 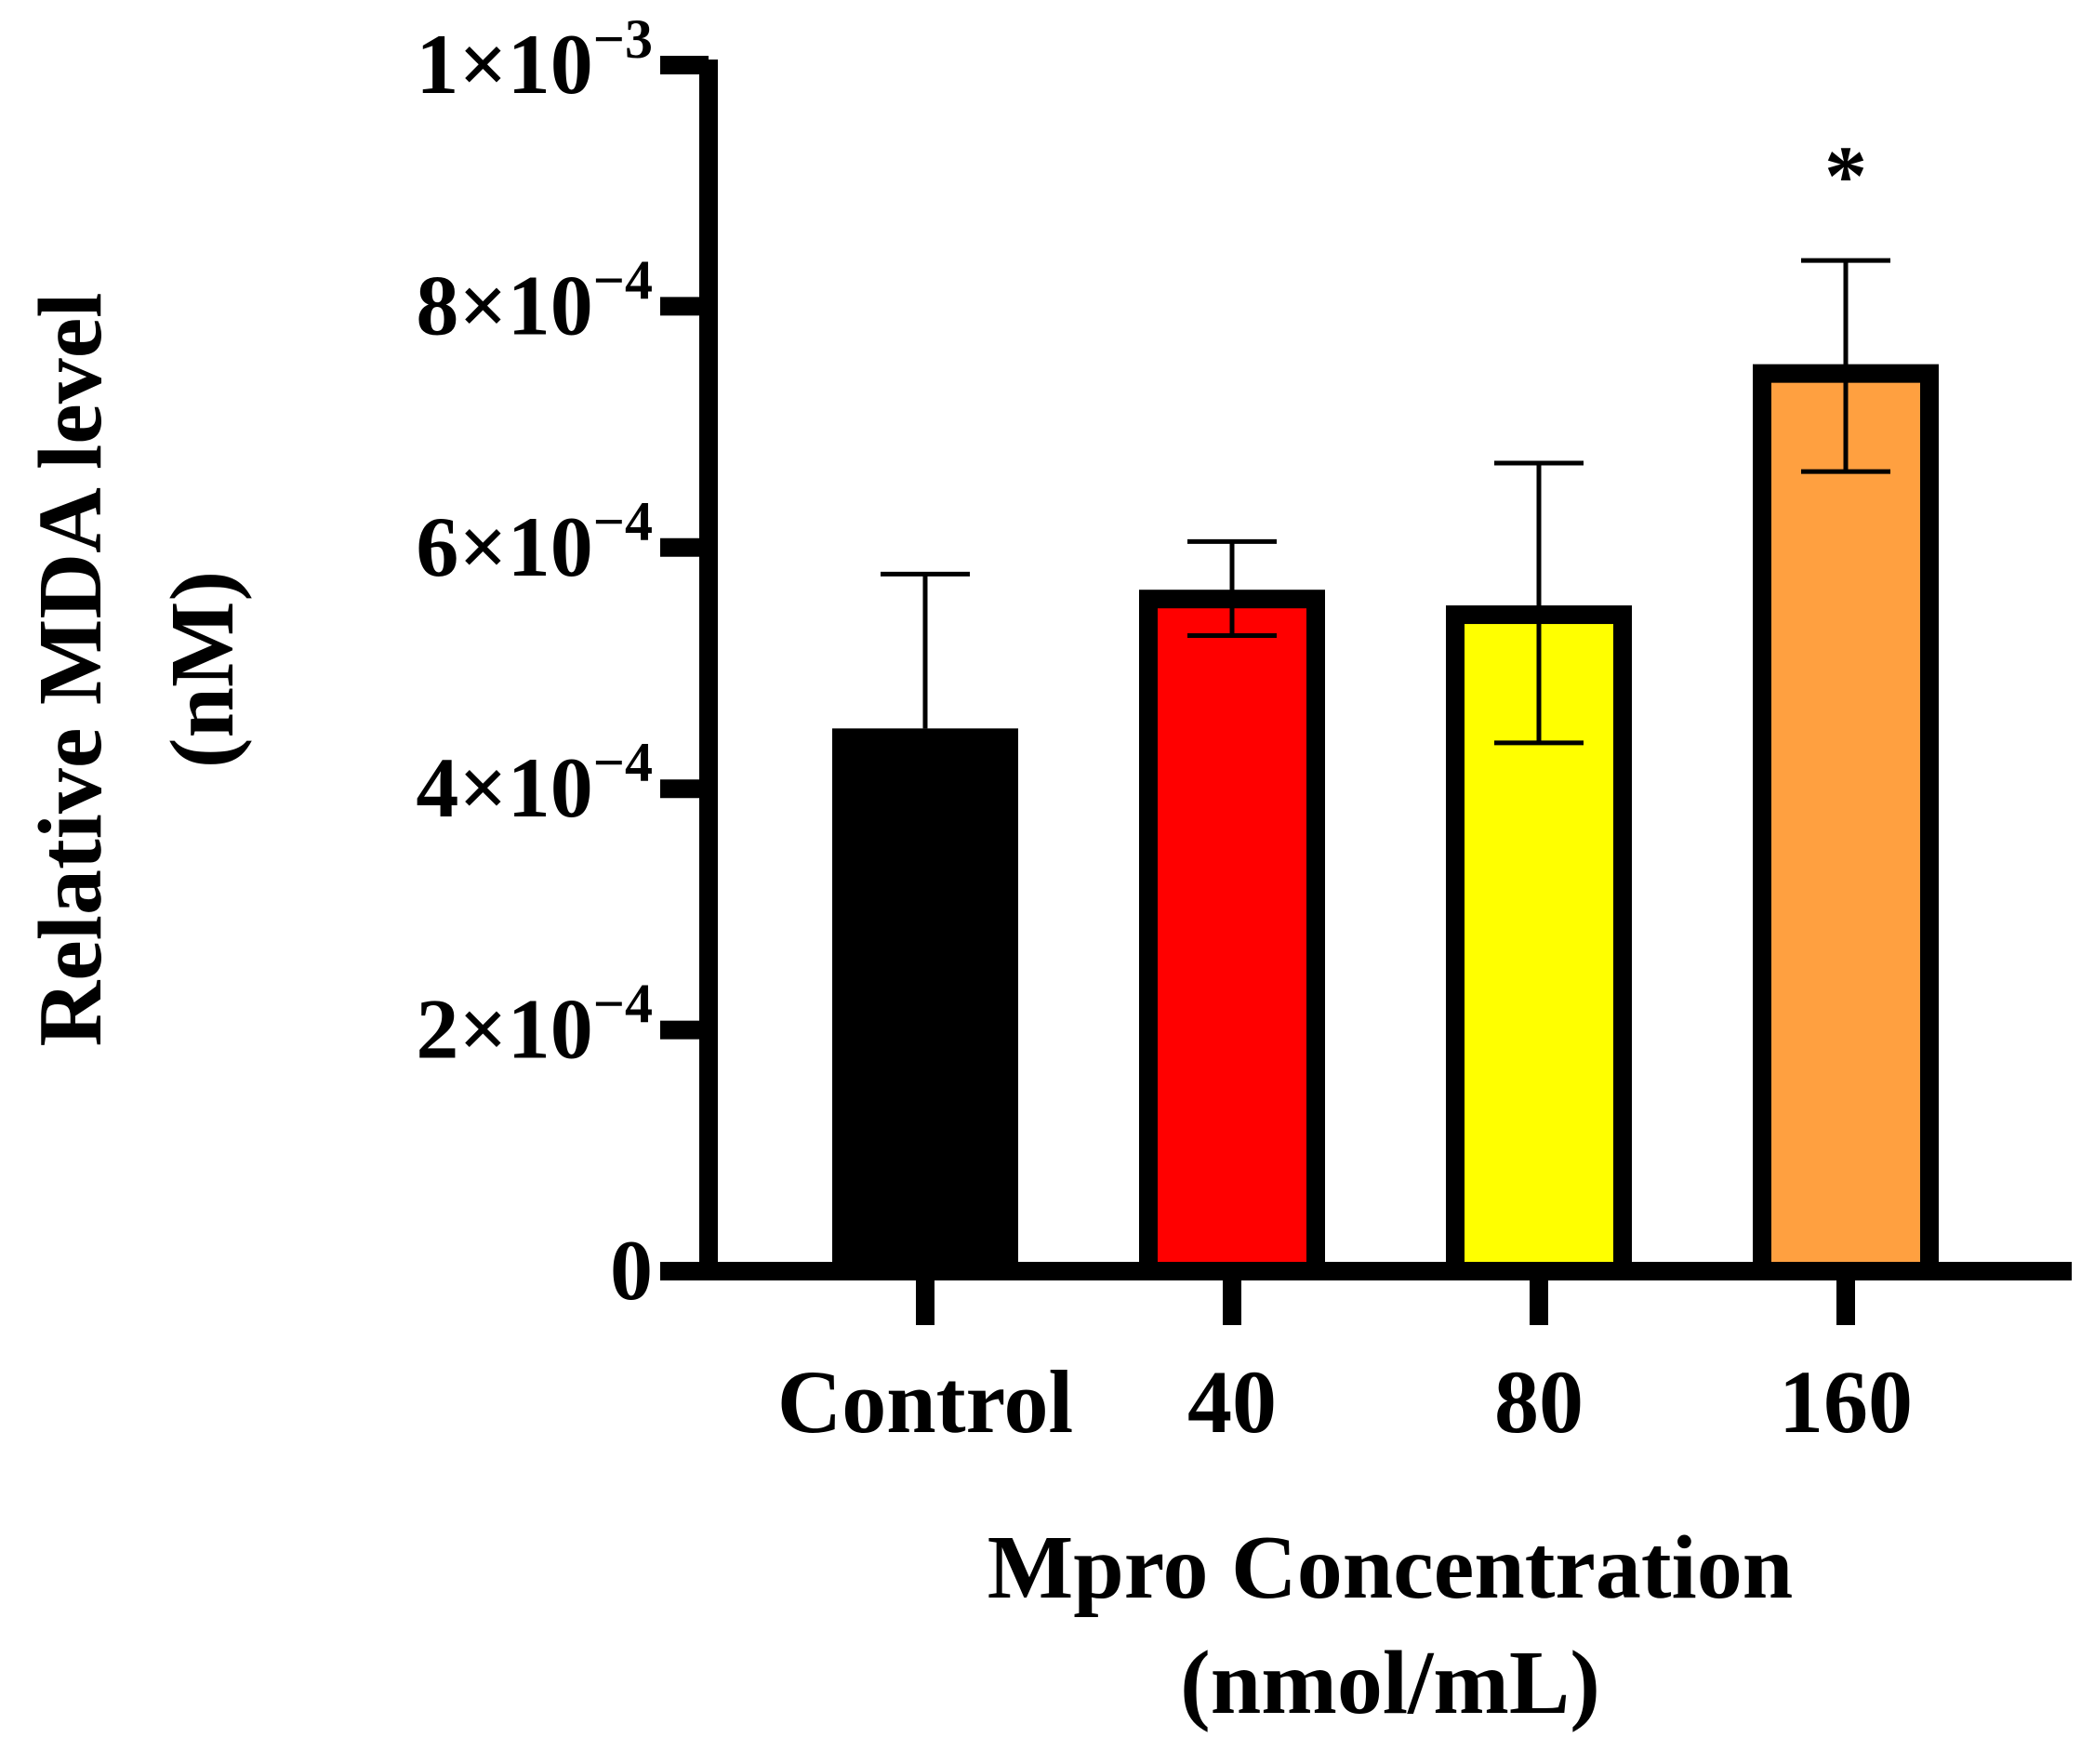 I want to click on error-bars, so click(x=1385, y=502).